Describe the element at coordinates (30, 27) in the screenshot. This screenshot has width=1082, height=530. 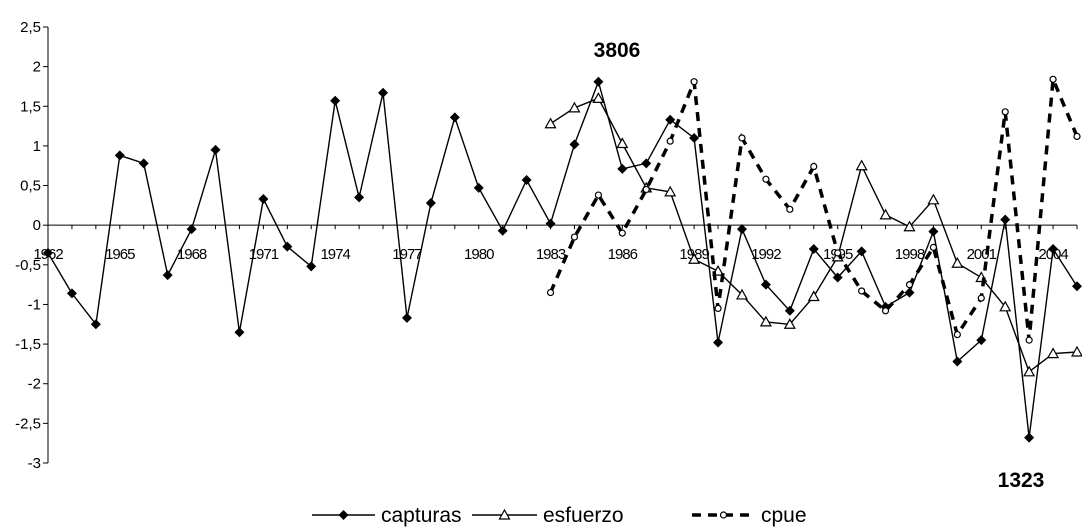
I see `y-tick-label: 2,5` at that location.